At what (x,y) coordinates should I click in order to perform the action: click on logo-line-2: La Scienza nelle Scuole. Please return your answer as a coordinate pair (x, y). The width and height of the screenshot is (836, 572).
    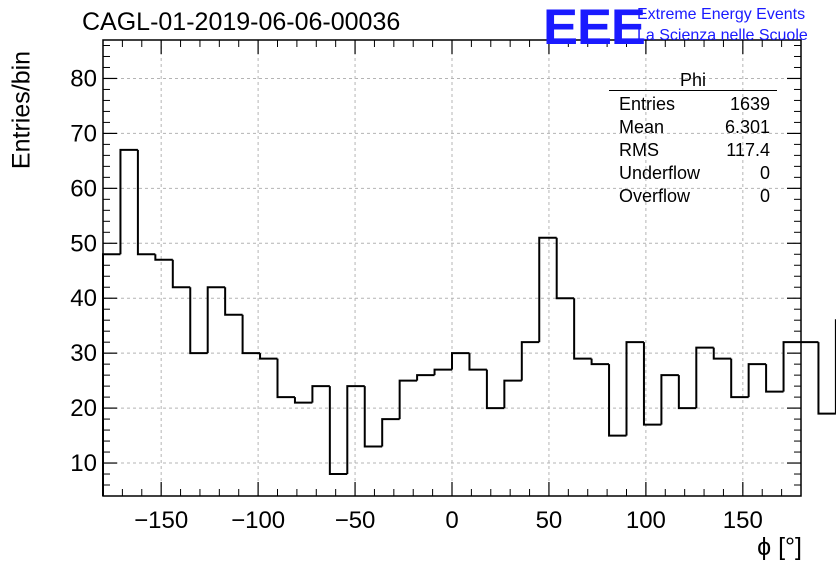
    Looking at the image, I should click on (722, 35).